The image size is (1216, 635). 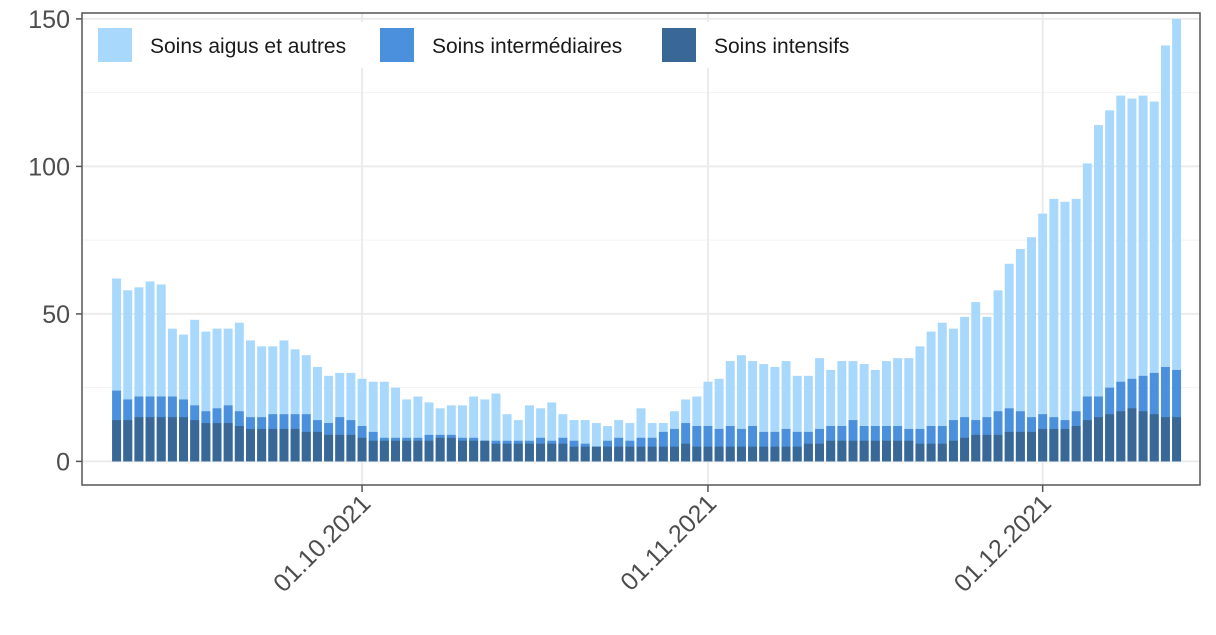 I want to click on legend-background, so click(x=468, y=45).